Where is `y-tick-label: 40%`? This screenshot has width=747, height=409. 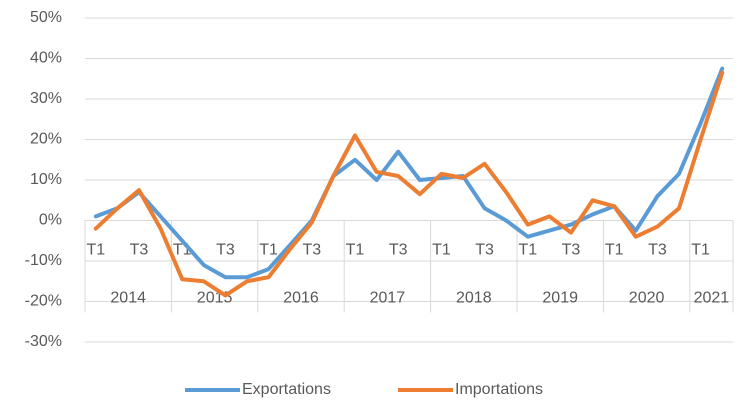
y-tick-label: 40% is located at coordinates (46, 58).